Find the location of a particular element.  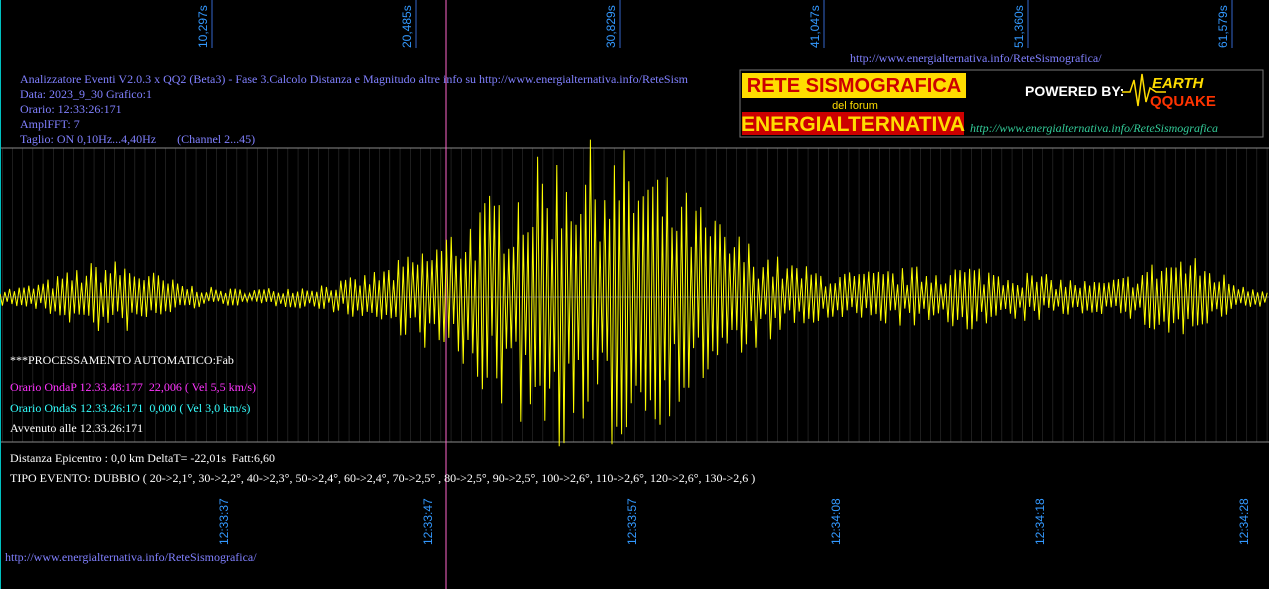

info-line: Data: 2023_9_30 Grafico:1 is located at coordinates (86, 94).